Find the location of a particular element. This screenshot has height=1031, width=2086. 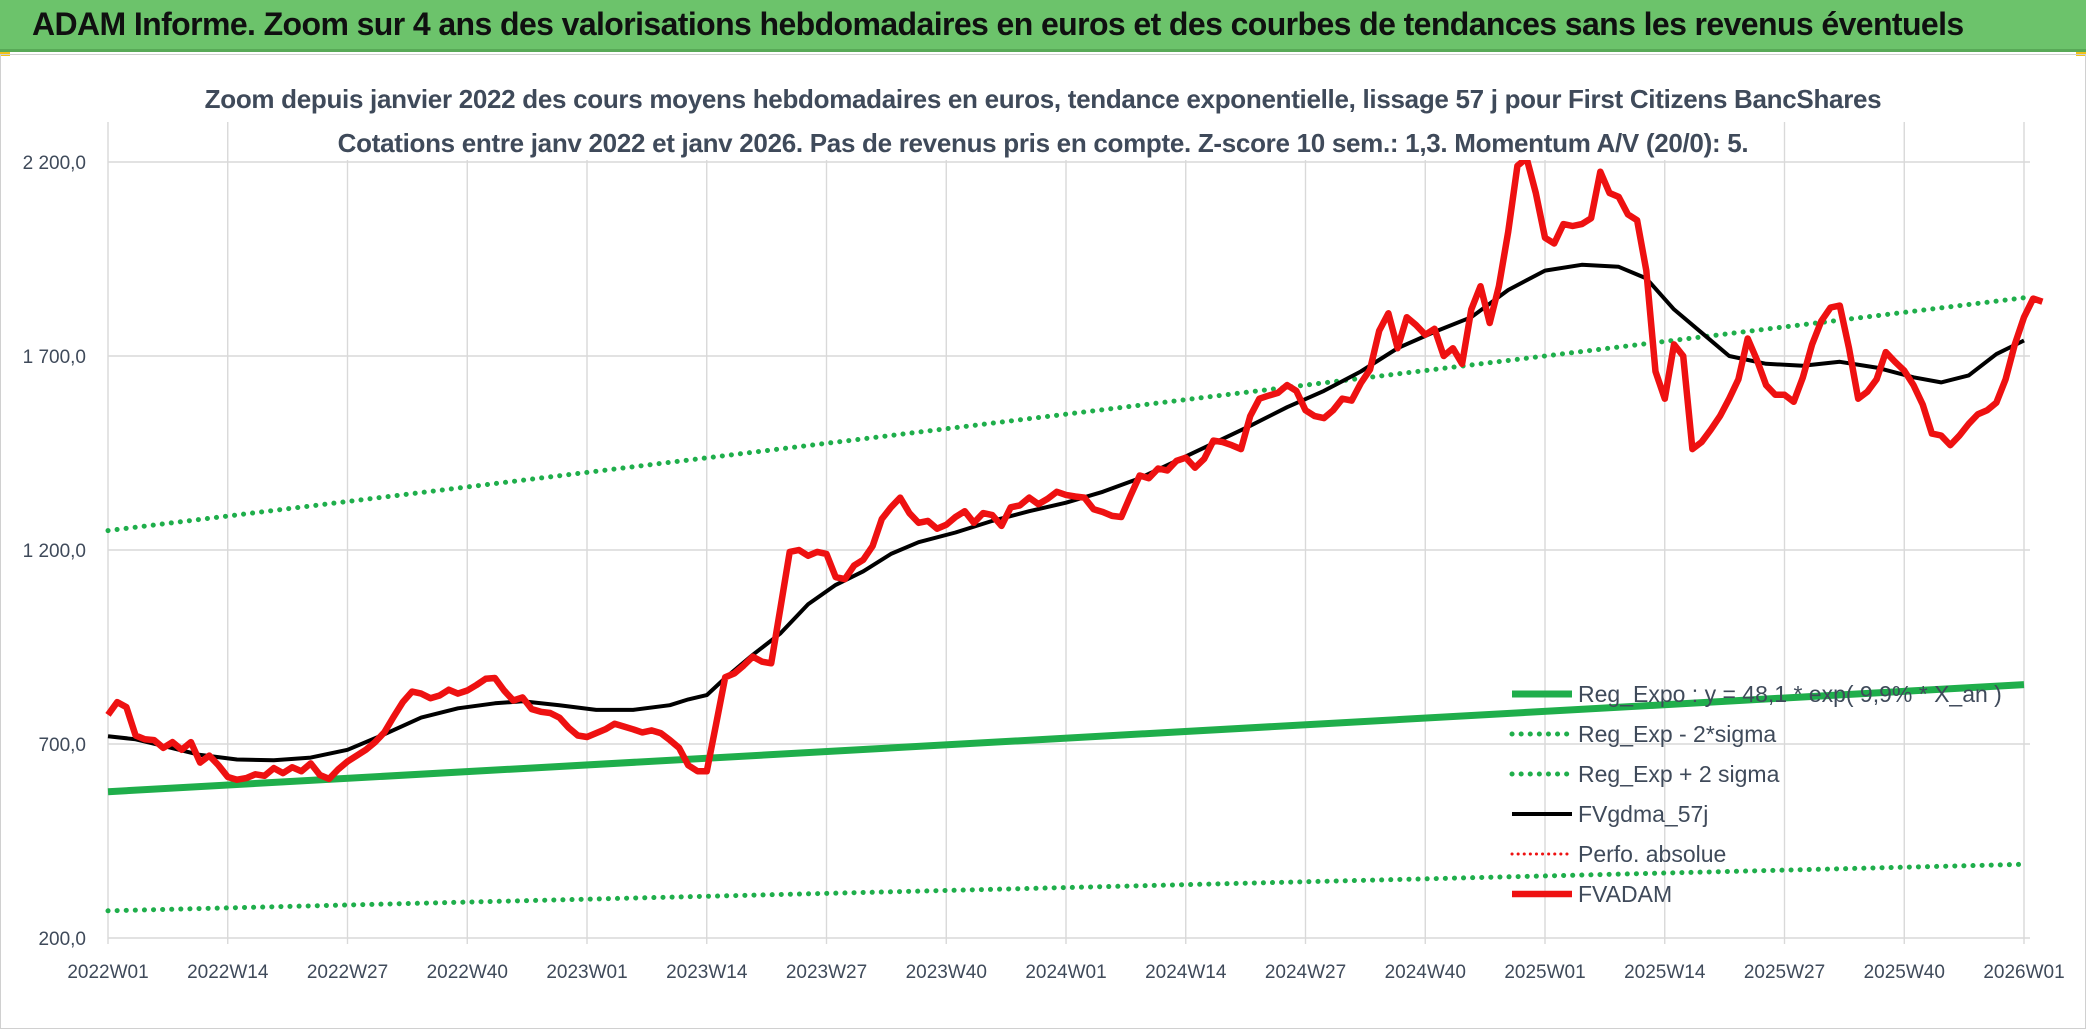

legend-label-reg-minus-2sigma: Reg_Exp - 2*sigma is located at coordinates (1677, 734).